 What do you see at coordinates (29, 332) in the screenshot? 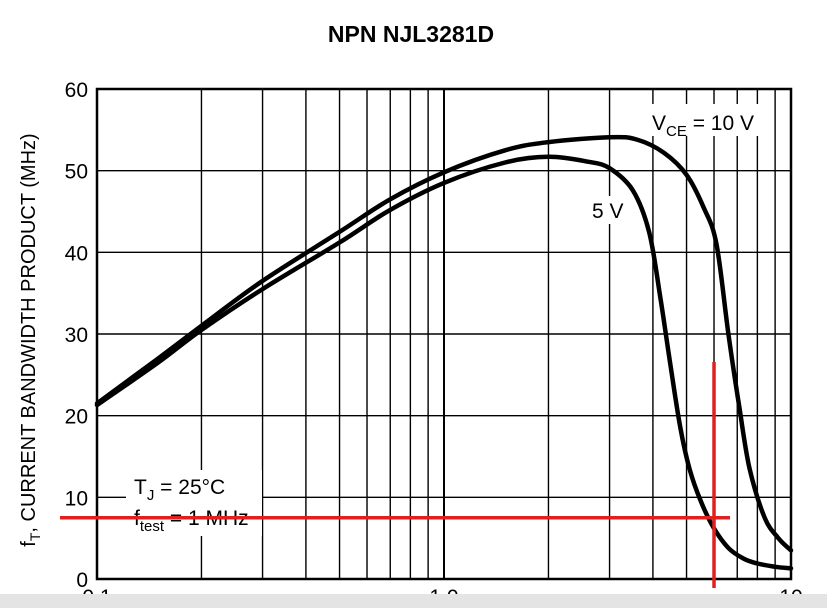
I see `y-axis-label-rest: , CURRENT BANDWIDTH PRODUCT (MHz)` at bounding box center [29, 332].